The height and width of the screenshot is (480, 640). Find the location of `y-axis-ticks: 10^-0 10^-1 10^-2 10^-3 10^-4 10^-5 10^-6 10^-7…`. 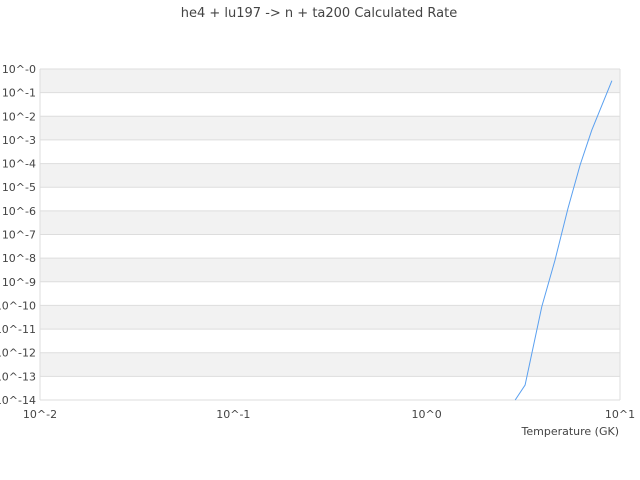

y-axis-ticks: 10^-0 10^-1 10^-2 10^-3 10^-4 10^-5 10^-6 10^-7… is located at coordinates (18, 235).